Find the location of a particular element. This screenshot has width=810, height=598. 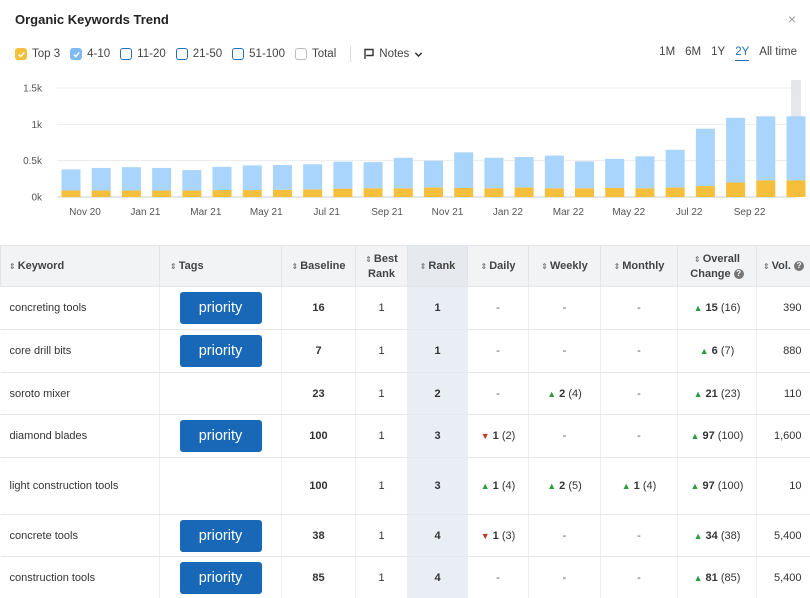

x-tick-label: Jul 21 is located at coordinates (326, 212).